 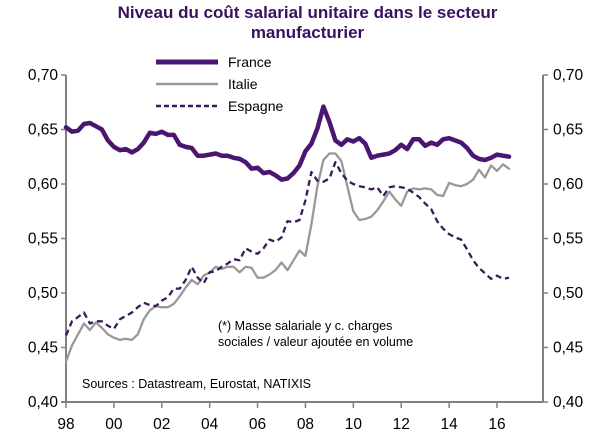 What do you see at coordinates (449, 424) in the screenshot?
I see `x-tick-label: 14` at bounding box center [449, 424].